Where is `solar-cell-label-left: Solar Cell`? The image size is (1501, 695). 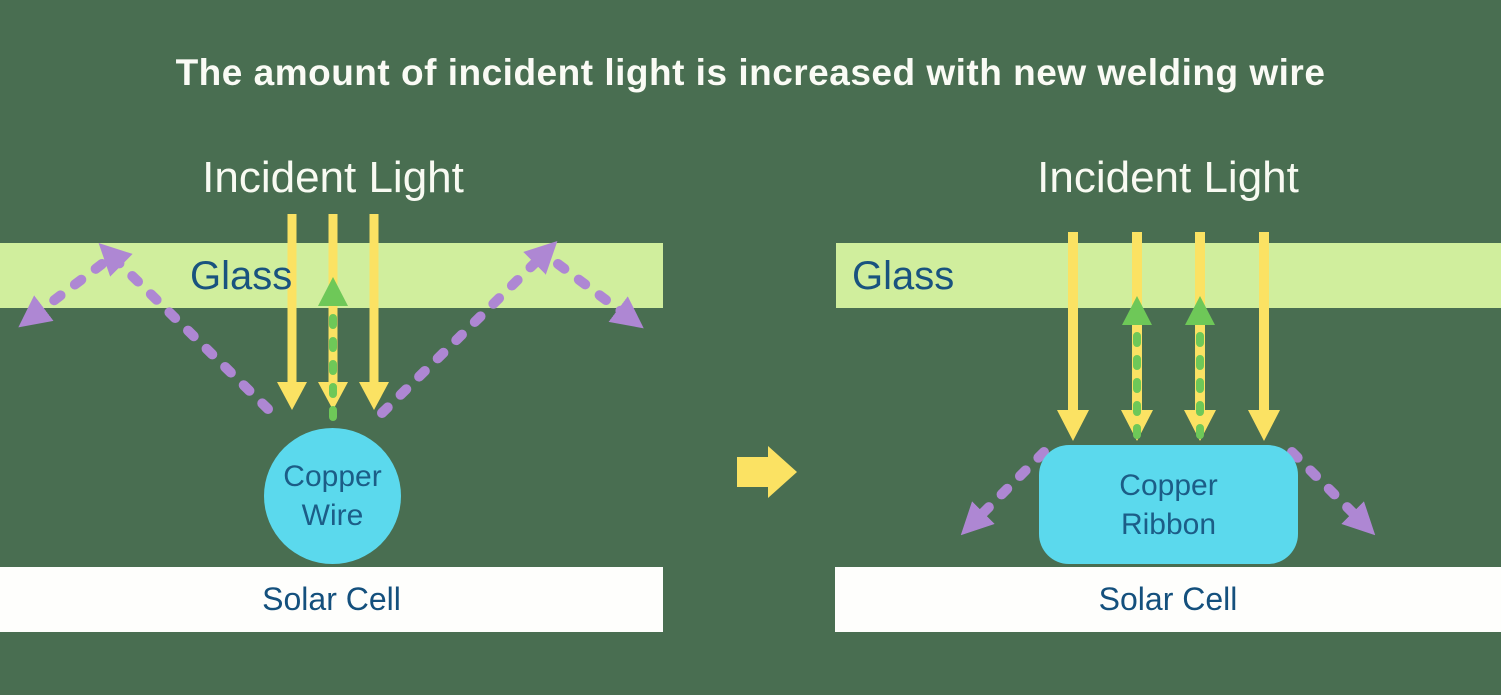
solar-cell-label-left: Solar Cell is located at coordinates (331, 599).